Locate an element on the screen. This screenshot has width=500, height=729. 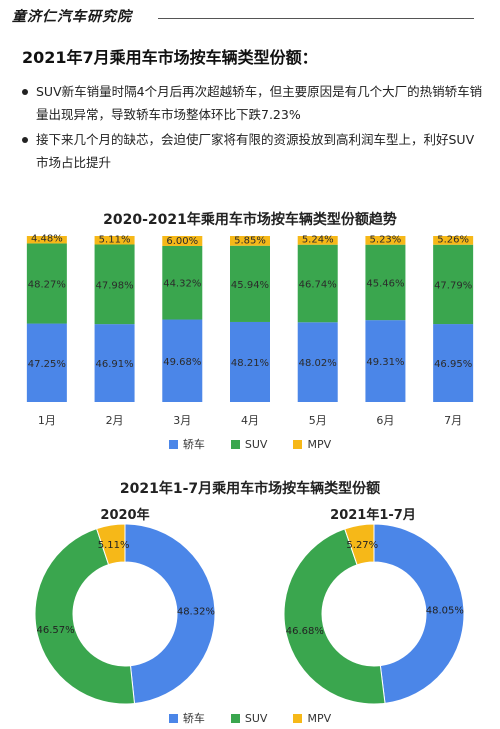
data-label-sedan: 49.31% is located at coordinates (385, 362).